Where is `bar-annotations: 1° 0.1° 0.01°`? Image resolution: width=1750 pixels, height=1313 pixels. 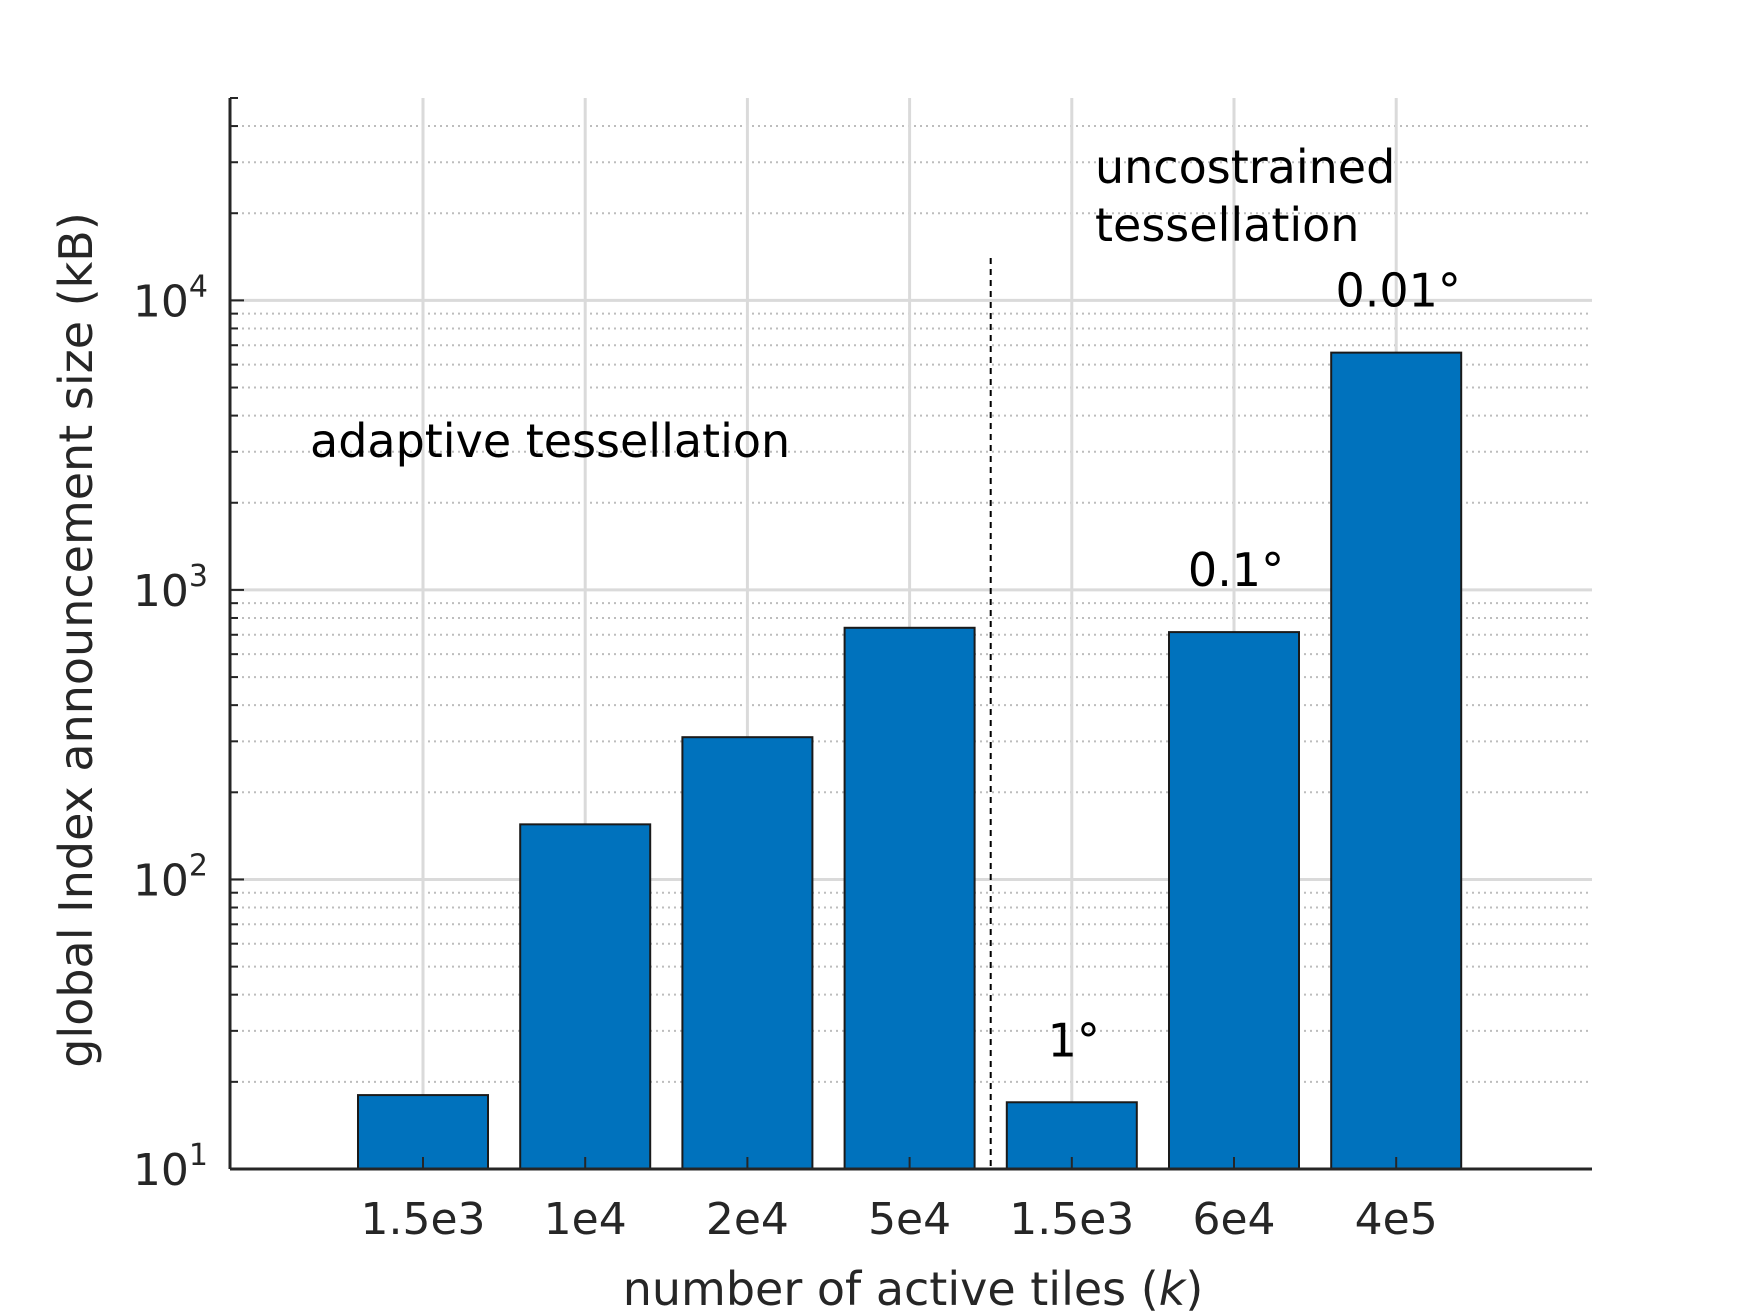
bar-annotations: 1° 0.1° 0.01° is located at coordinates (1254, 666).